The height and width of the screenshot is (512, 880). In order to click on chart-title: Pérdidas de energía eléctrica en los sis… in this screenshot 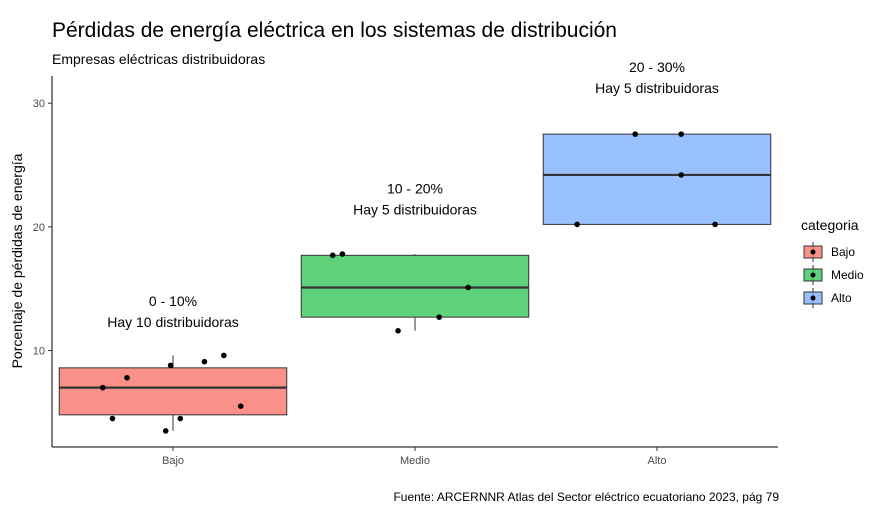, I will do `click(334, 30)`.